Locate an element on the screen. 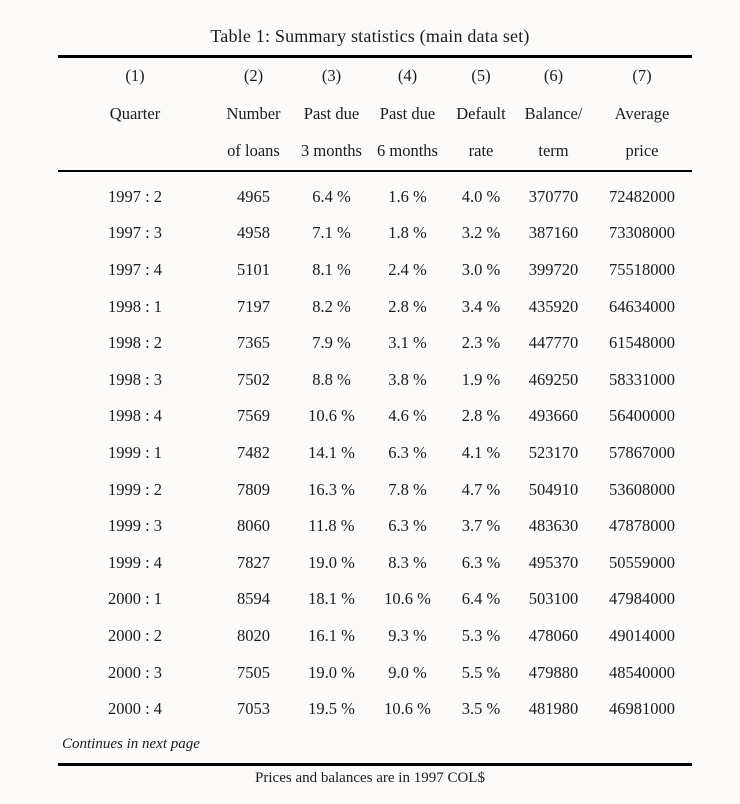  table-cell: 18.1 % is located at coordinates (331, 599).